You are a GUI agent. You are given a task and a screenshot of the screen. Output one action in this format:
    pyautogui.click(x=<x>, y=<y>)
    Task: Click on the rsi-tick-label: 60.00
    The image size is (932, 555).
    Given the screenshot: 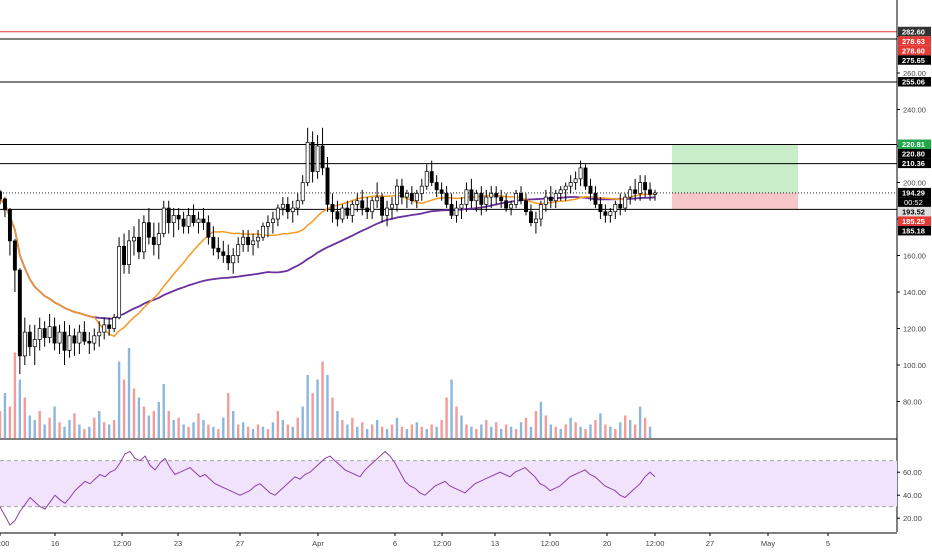 What is the action you would take?
    pyautogui.click(x=912, y=472)
    